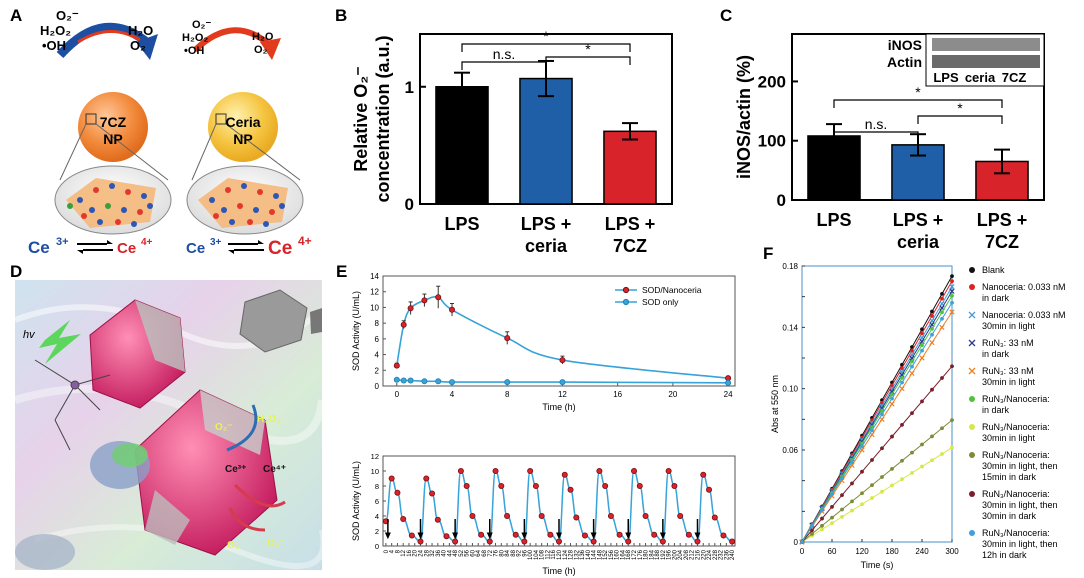 The height and width of the screenshot is (578, 1084). I want to click on x-tick-label: 220, so click(704, 554).